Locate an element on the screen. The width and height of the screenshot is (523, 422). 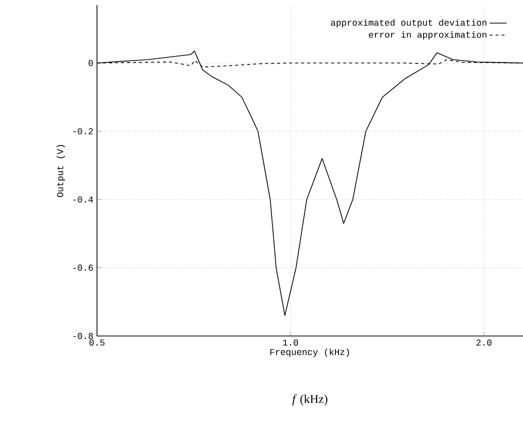
y-tick-label: 0 is located at coordinates (90, 63).